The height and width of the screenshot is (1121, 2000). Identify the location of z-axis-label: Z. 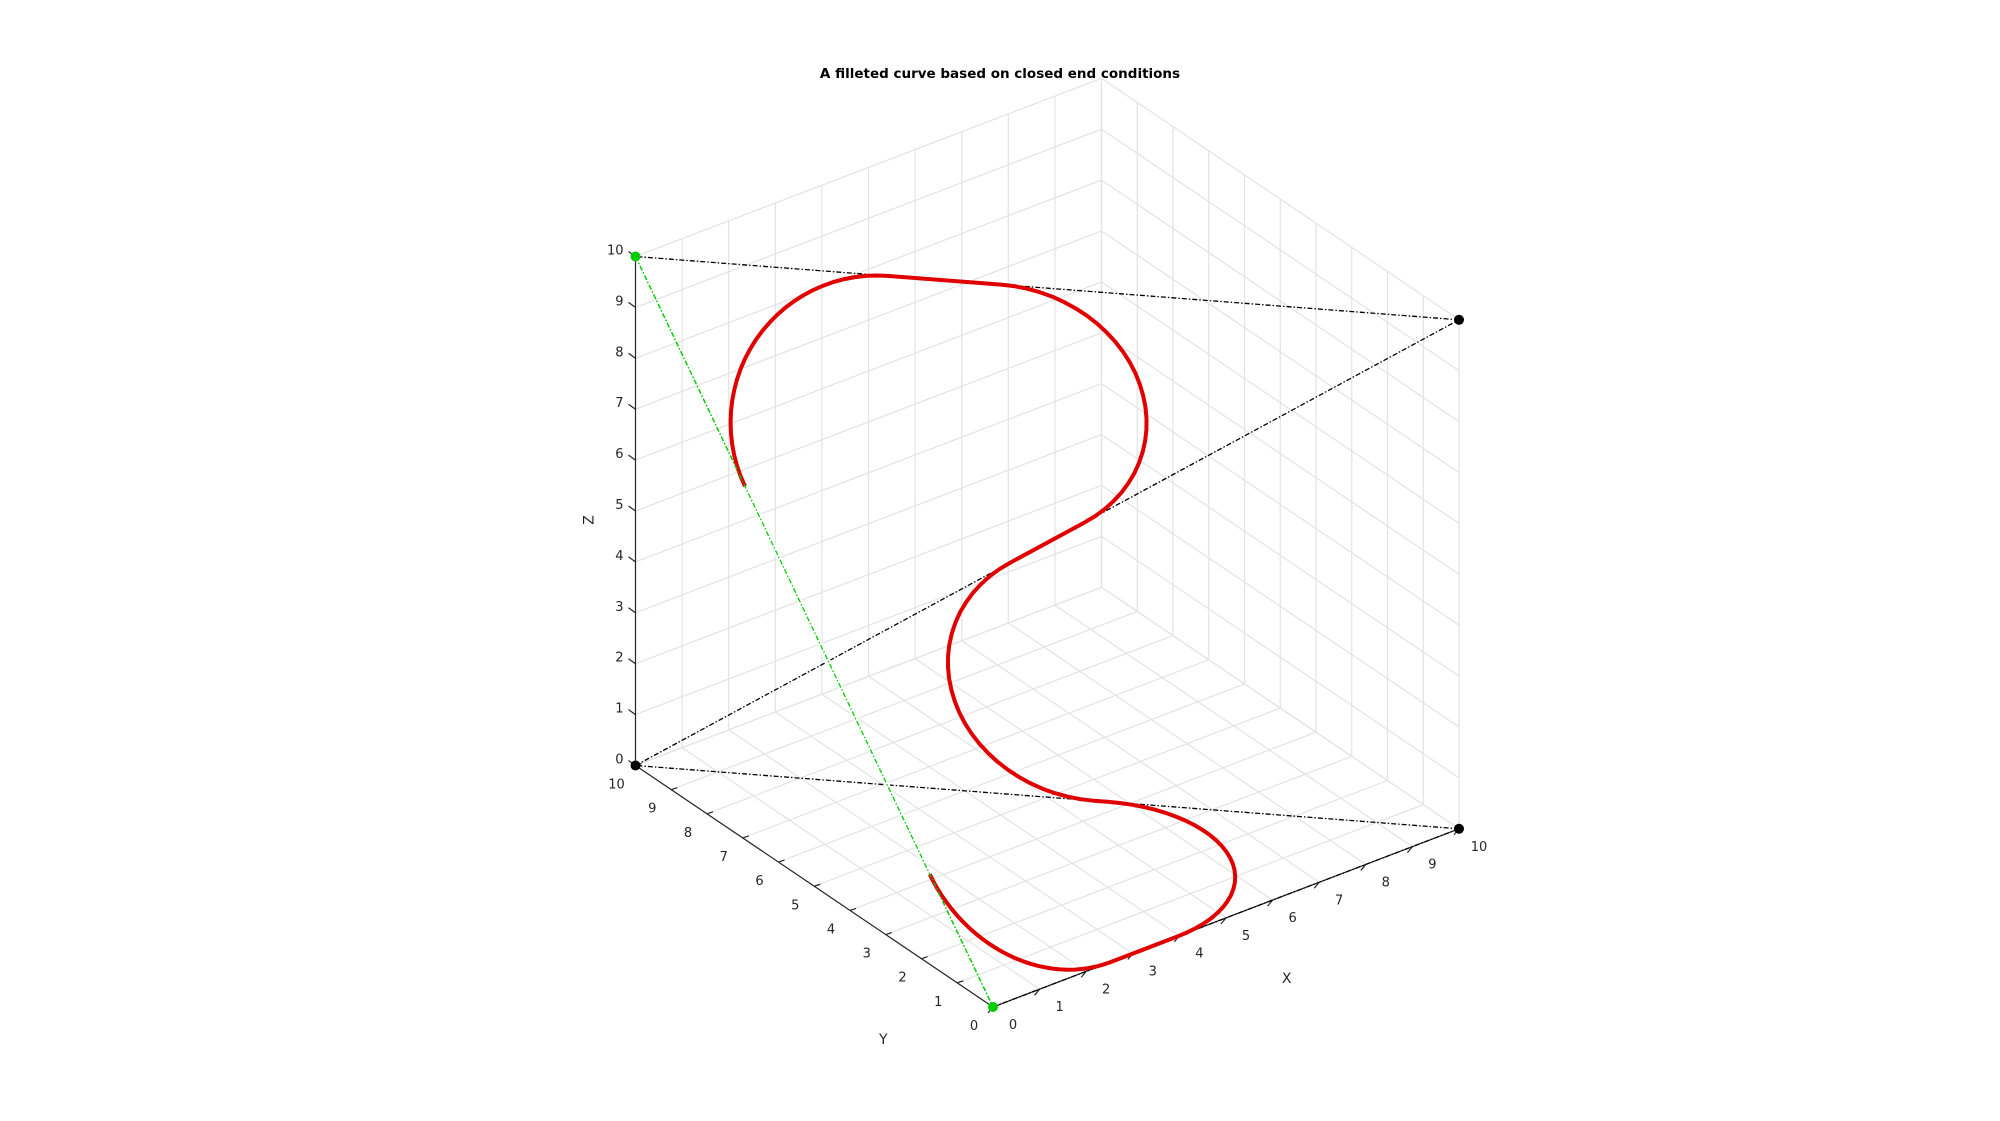
(590, 520).